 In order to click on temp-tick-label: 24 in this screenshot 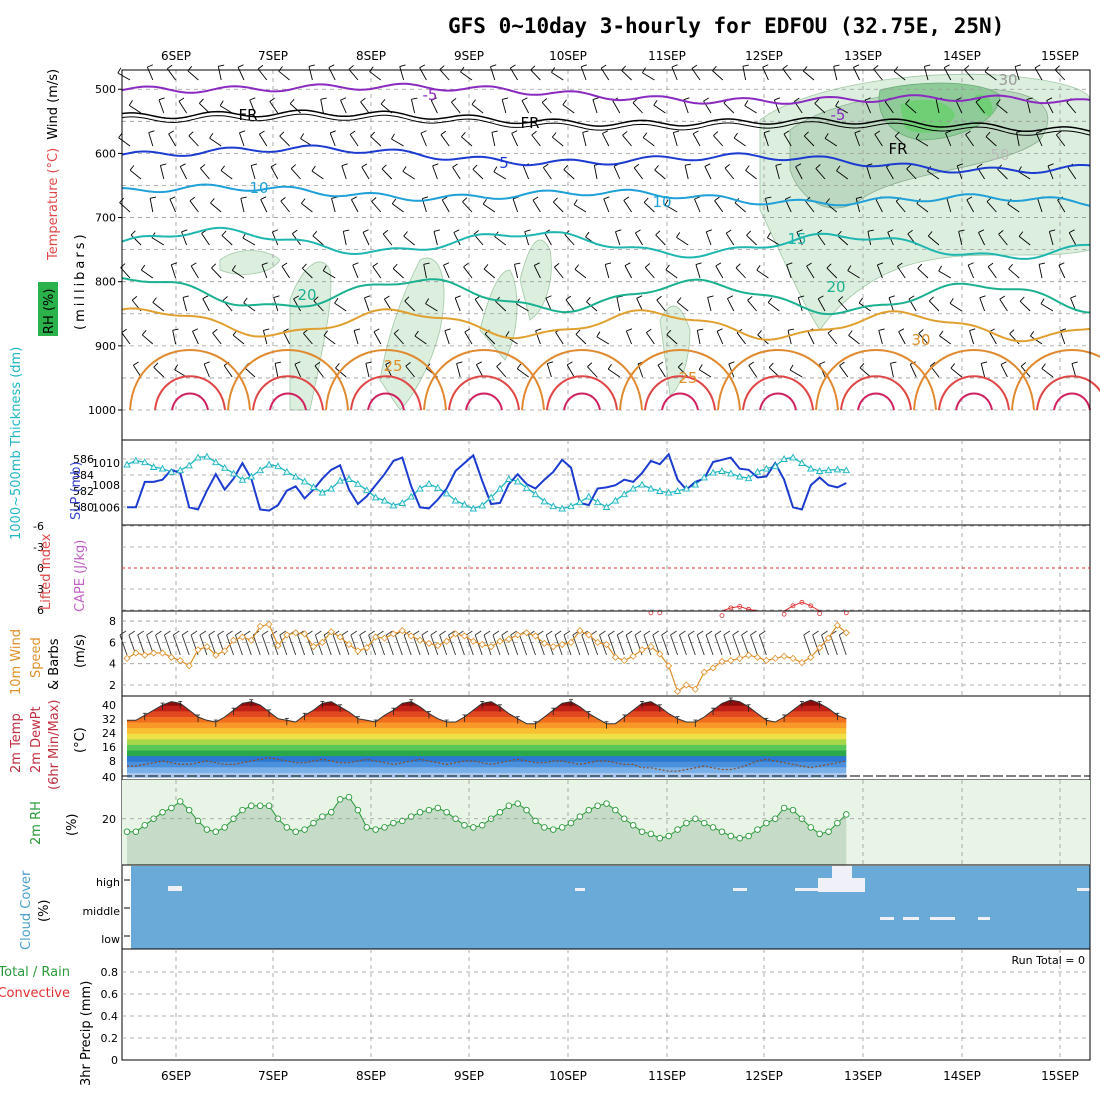, I will do `click(109, 733)`.